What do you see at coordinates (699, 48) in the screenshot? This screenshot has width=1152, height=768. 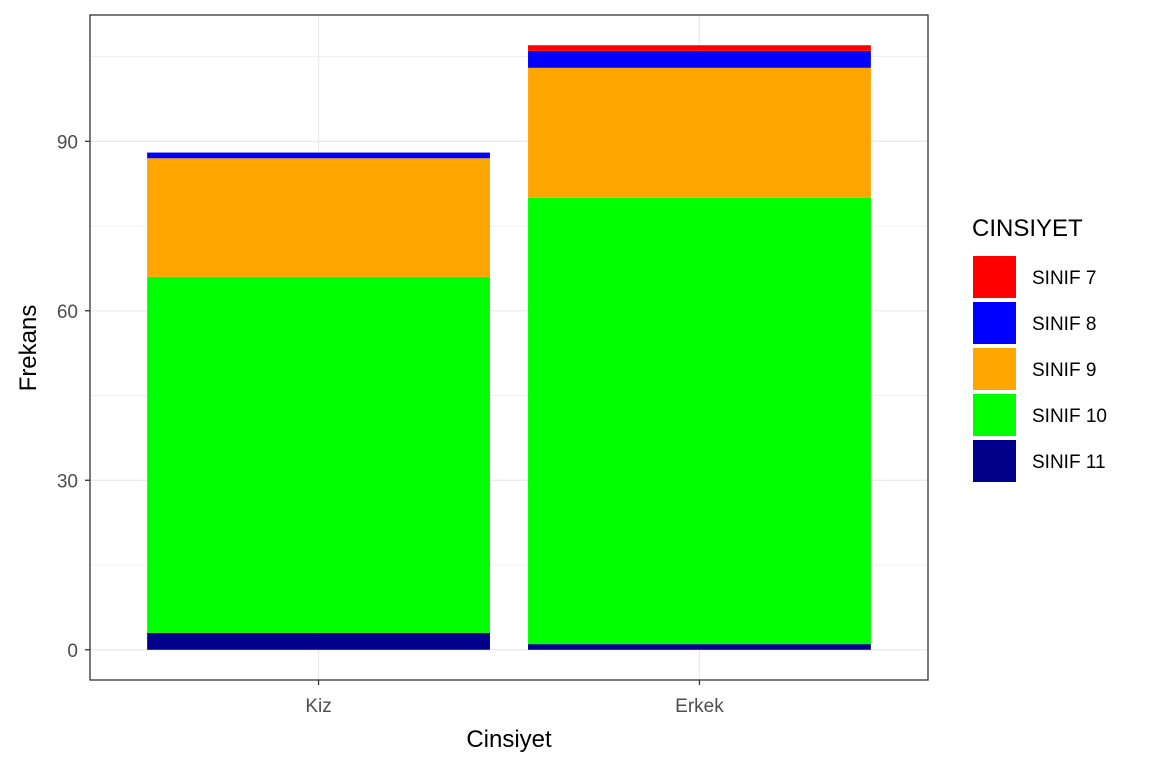 I see `bar-segment-sinif-7-erkek` at bounding box center [699, 48].